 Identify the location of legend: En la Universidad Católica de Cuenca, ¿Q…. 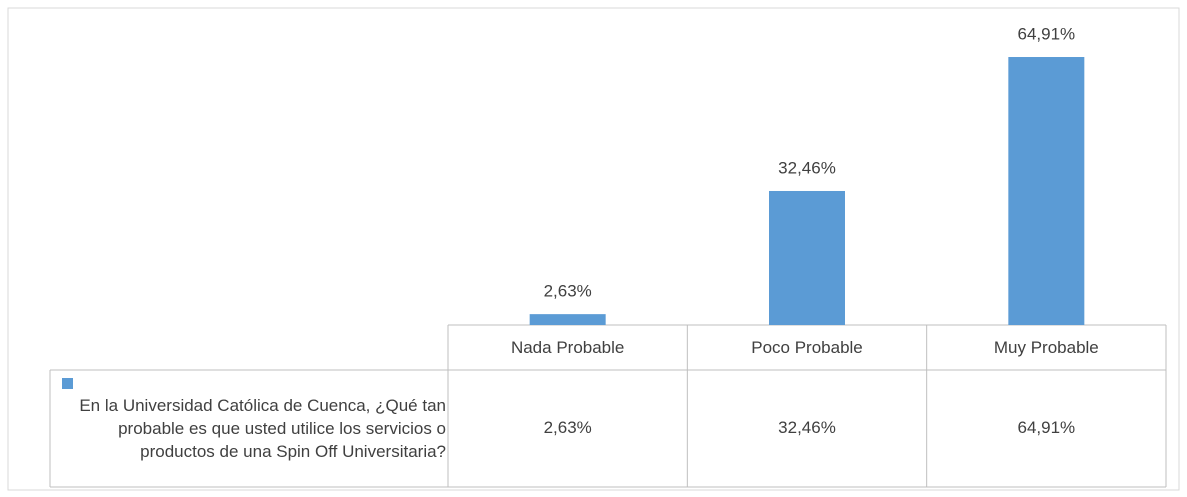
(252, 428).